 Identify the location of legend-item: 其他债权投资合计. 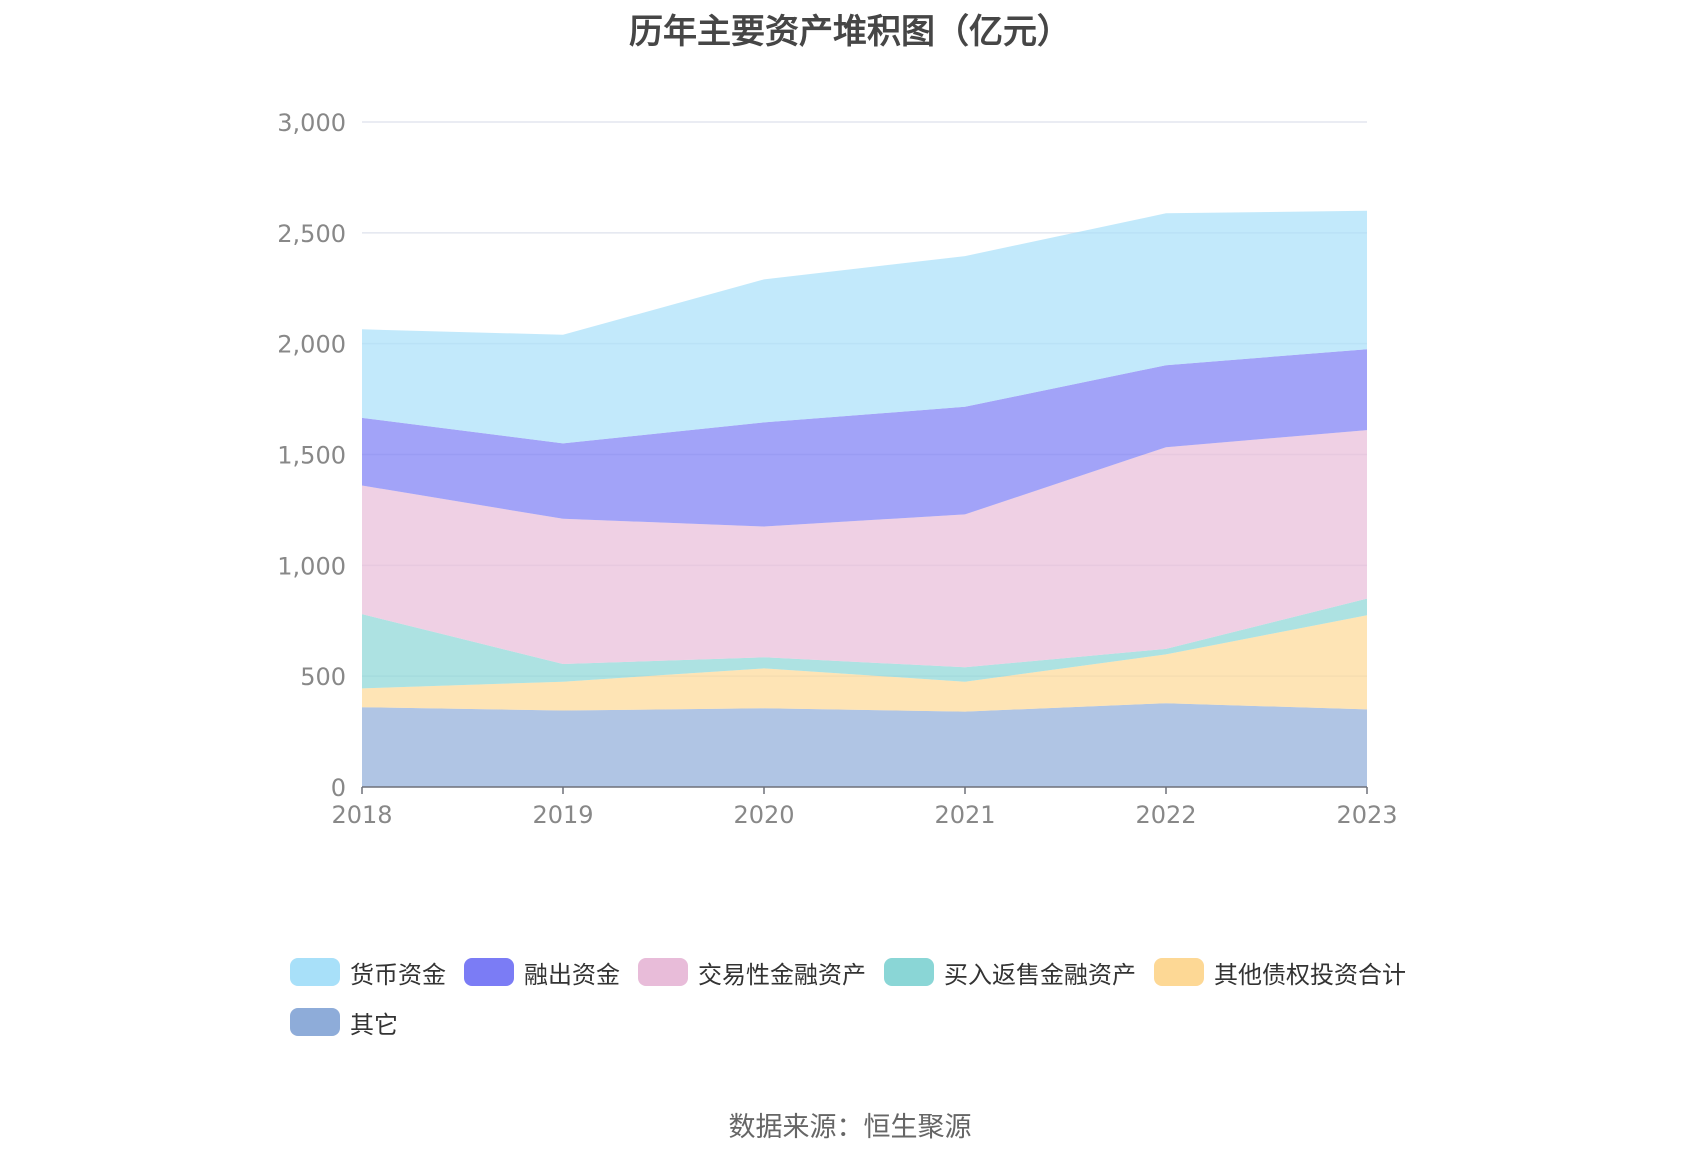
(1280, 972).